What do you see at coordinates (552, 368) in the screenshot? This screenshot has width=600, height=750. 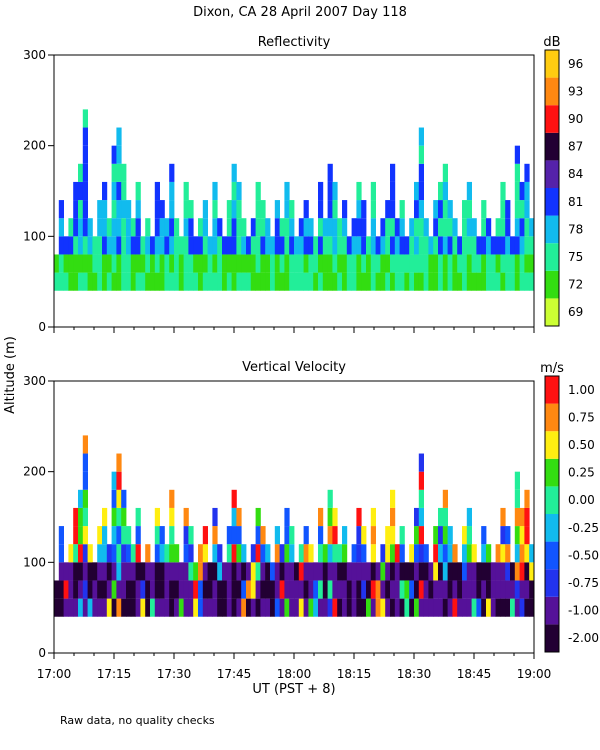 I see `vertical-velocity-colorbar-unit: m/s` at bounding box center [552, 368].